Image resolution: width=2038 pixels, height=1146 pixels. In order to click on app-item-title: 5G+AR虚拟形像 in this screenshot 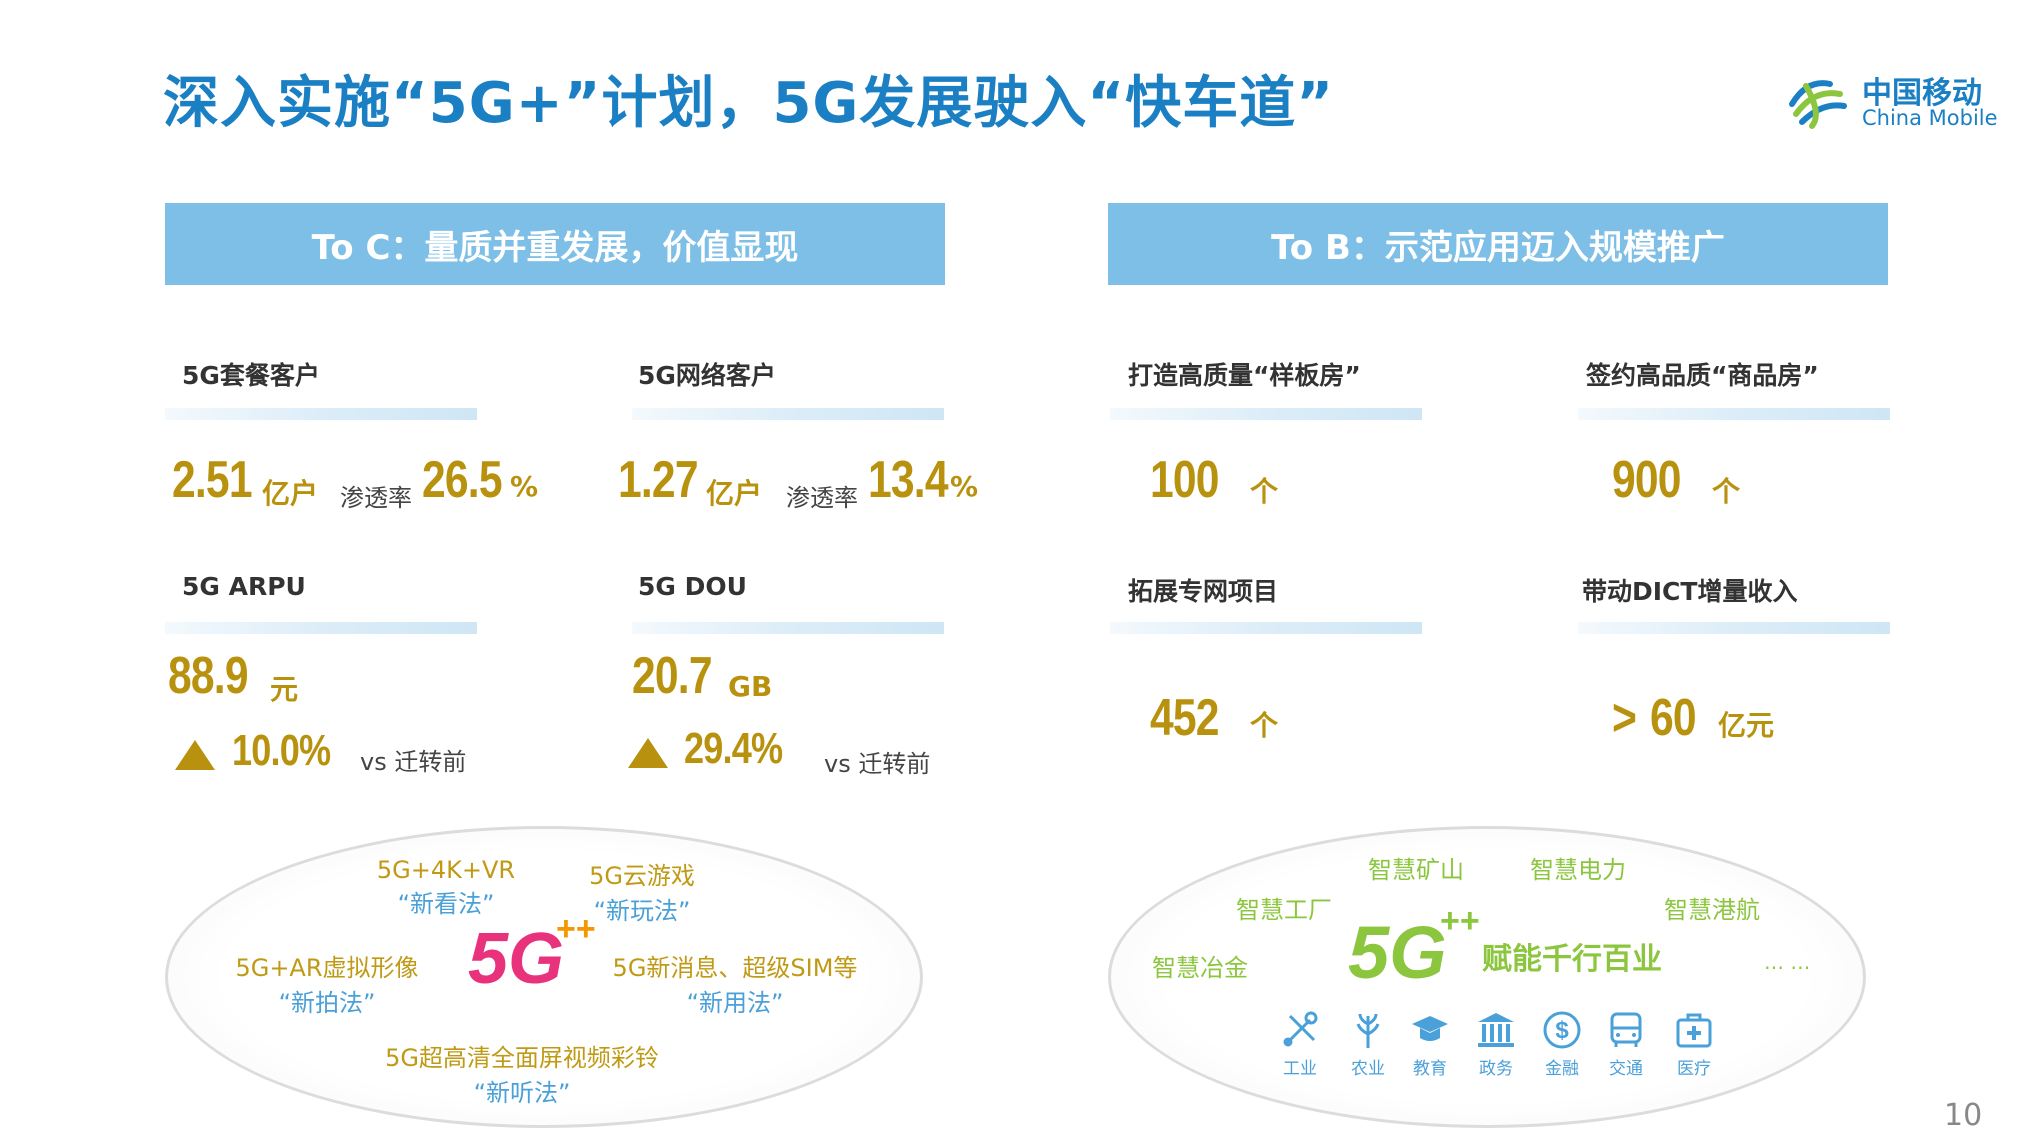, I will do `click(327, 968)`.